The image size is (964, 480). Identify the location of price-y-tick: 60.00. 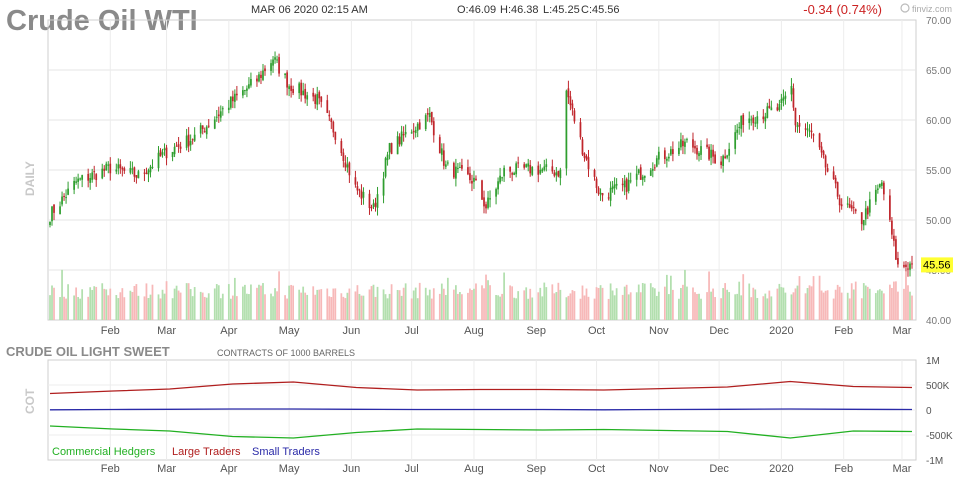
(938, 121).